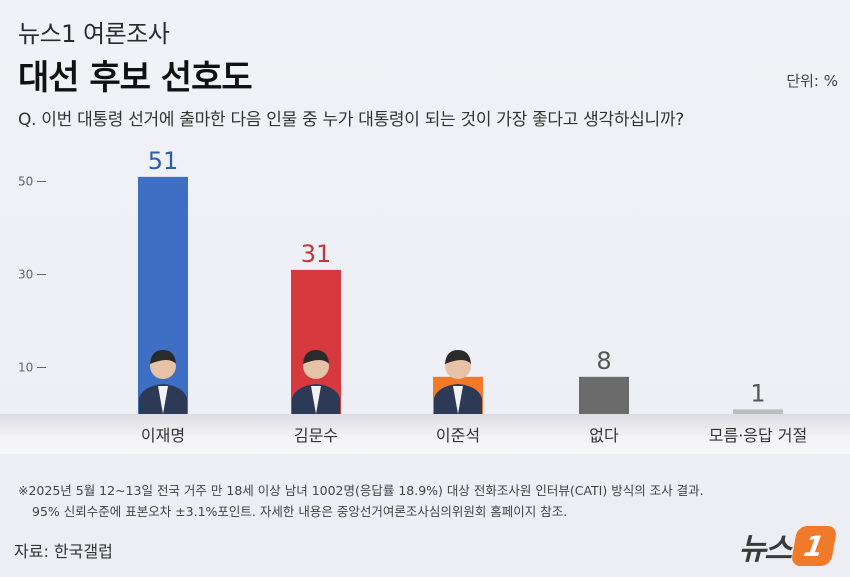 The width and height of the screenshot is (850, 577). I want to click on data-label: 1, so click(757, 393).